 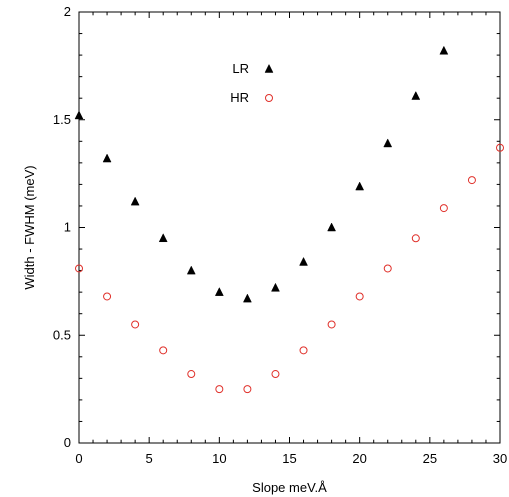 I want to click on x-tick-label: 0, so click(x=78, y=458).